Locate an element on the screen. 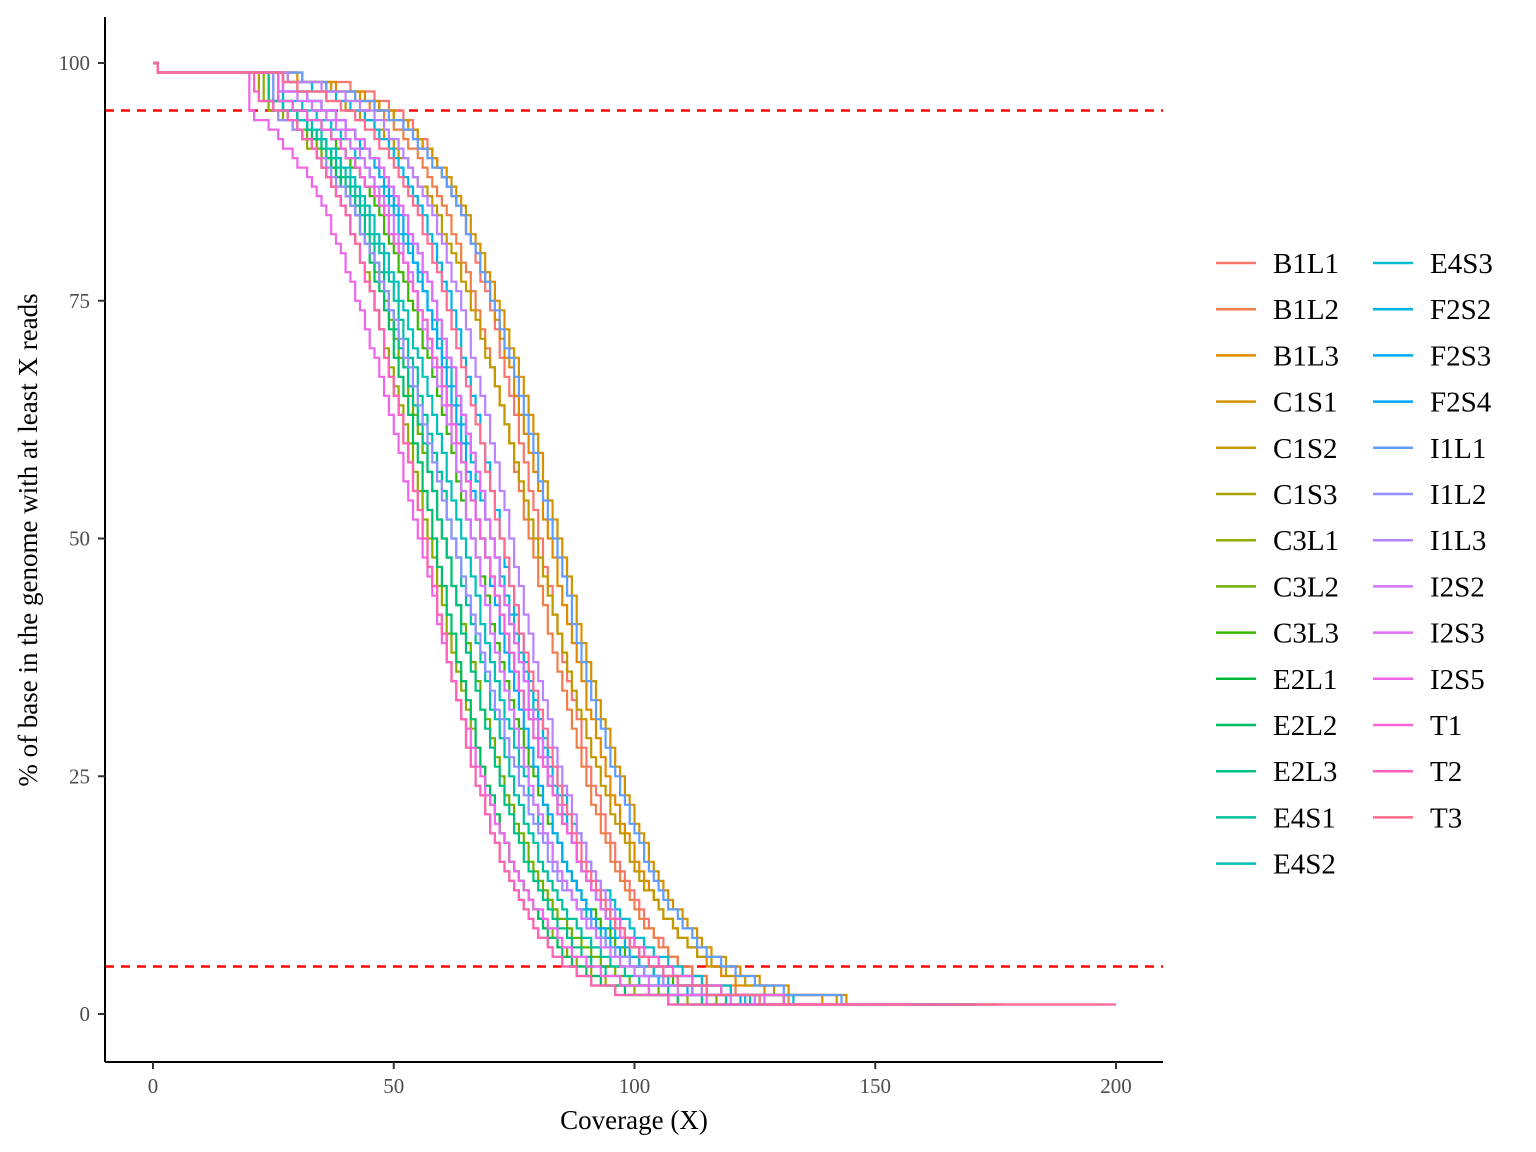 The image size is (1536, 1152). legend-item-F2S3: F2S3 is located at coordinates (1432, 356).